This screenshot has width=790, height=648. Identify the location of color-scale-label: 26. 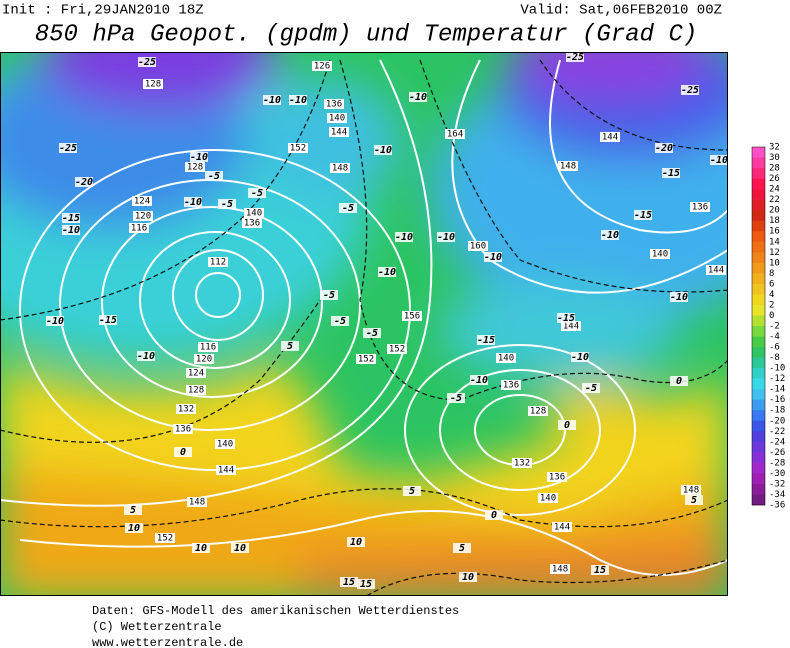
(774, 179).